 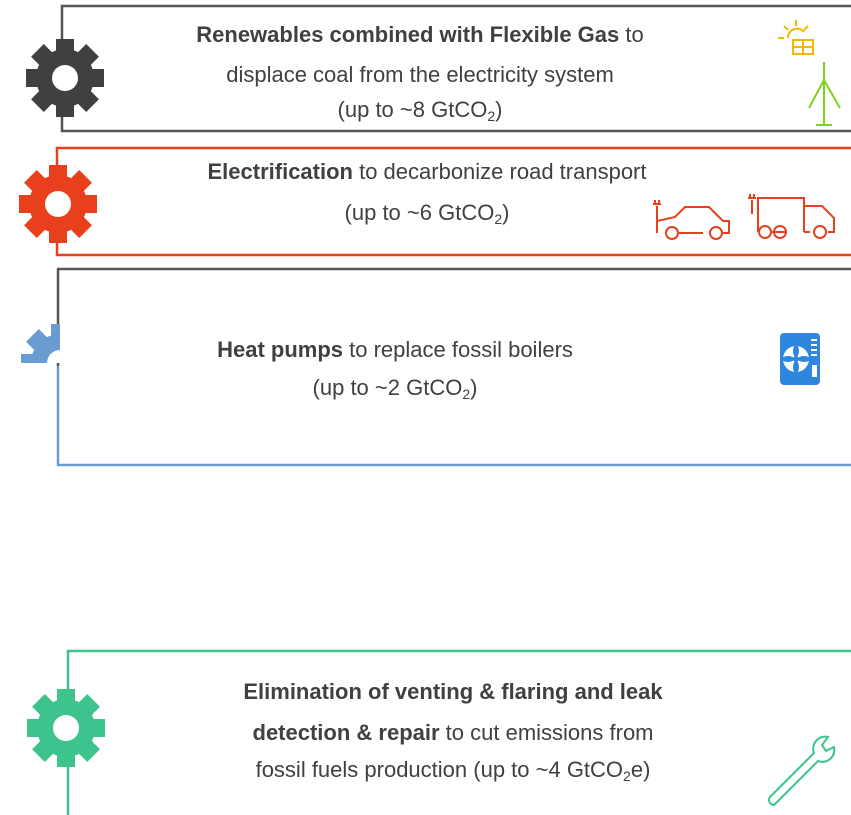 I want to click on bold-text: Heat pumps, so click(x=280, y=349).